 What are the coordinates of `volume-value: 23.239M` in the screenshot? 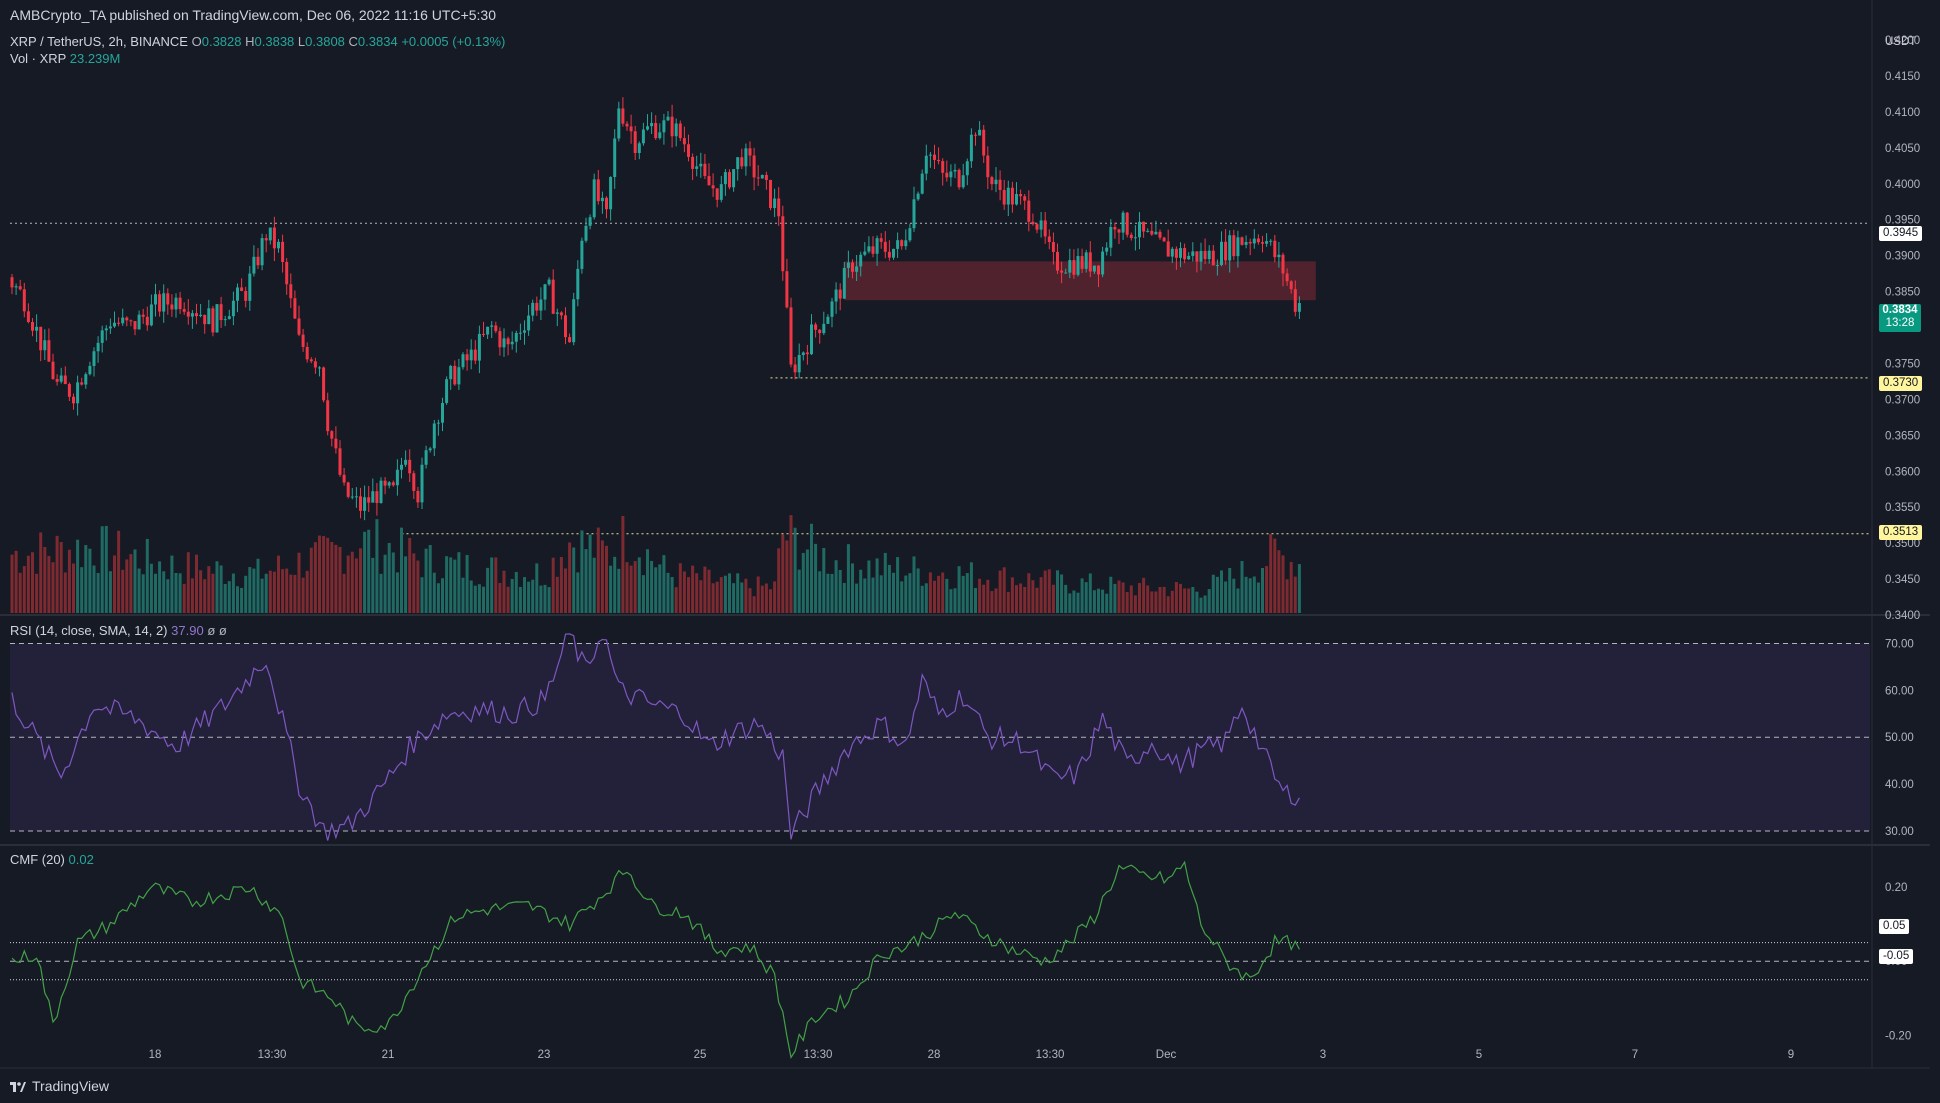 It's located at (95, 58).